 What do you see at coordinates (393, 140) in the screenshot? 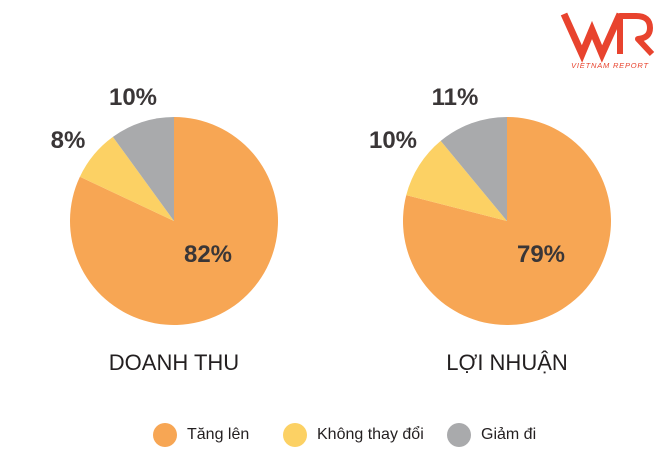
I see `pie-2-label-unchanged: 10%` at bounding box center [393, 140].